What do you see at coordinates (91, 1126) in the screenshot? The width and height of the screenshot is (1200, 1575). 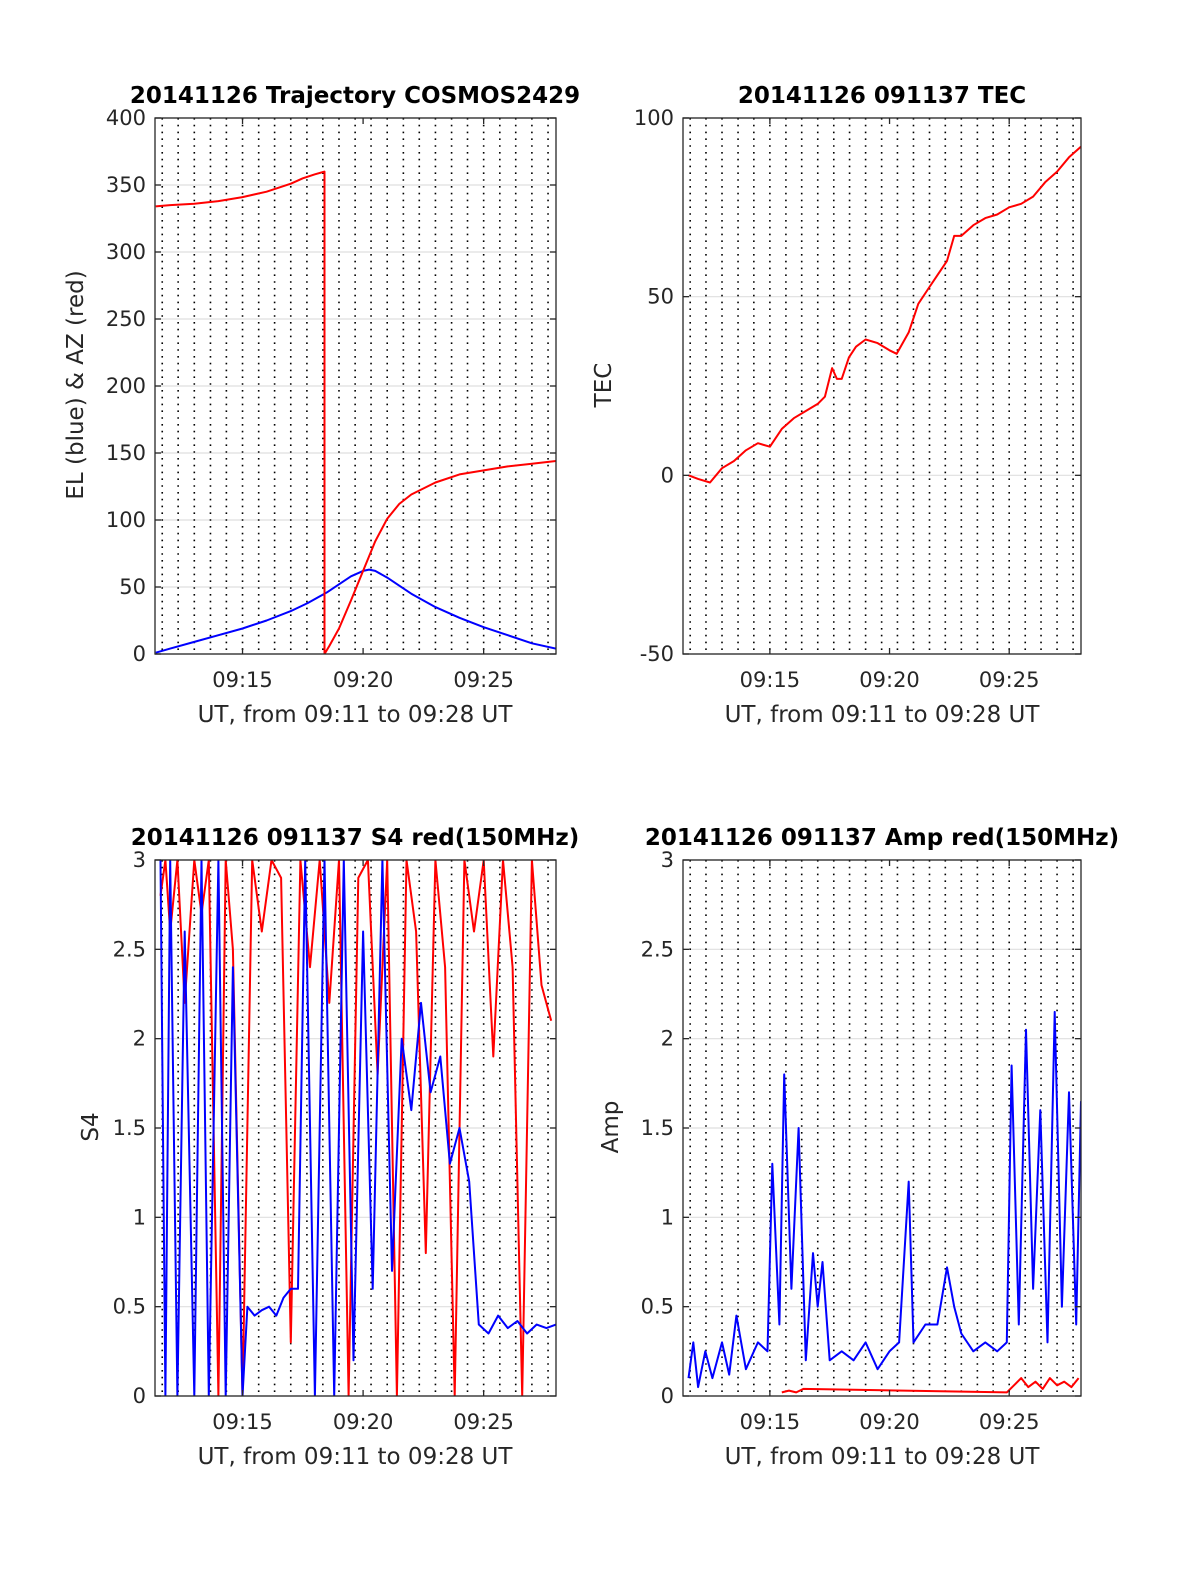 I see `s4-ylabel: S4` at bounding box center [91, 1126].